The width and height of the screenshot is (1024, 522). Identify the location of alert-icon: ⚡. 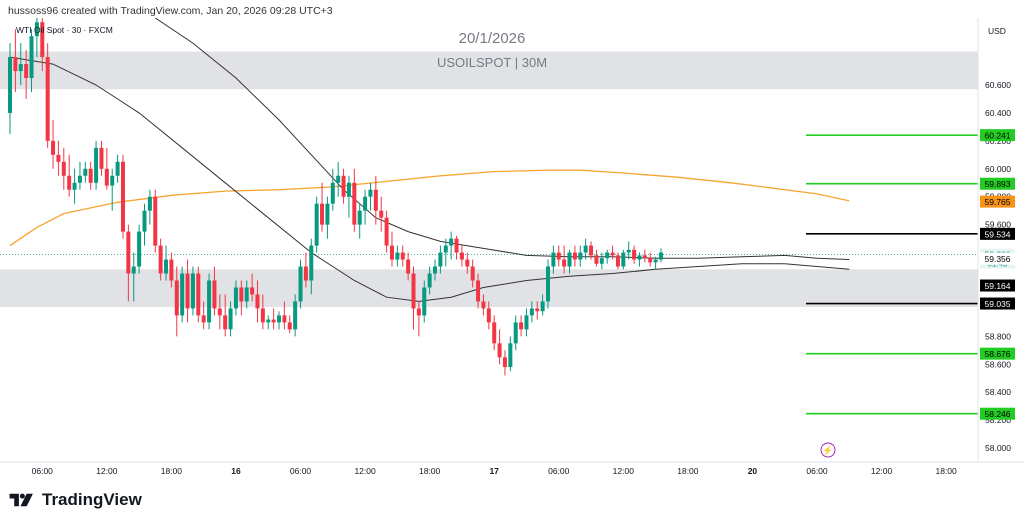
(828, 450).